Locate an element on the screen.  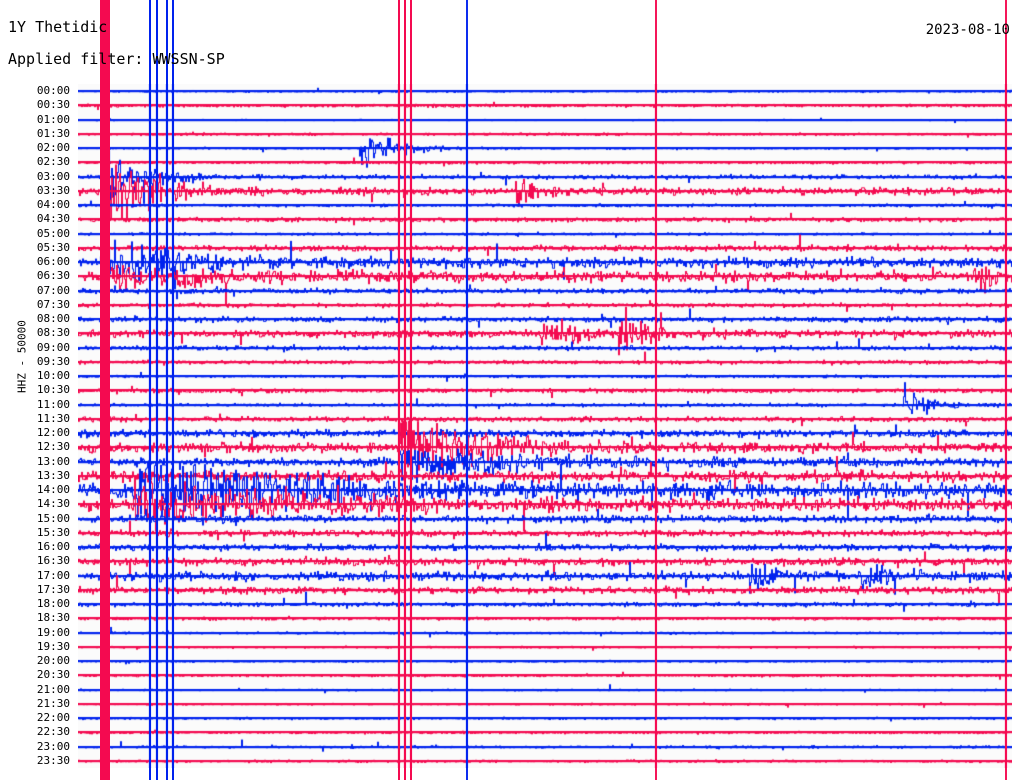
time-tick-label: 18:30 is located at coordinates (53, 618).